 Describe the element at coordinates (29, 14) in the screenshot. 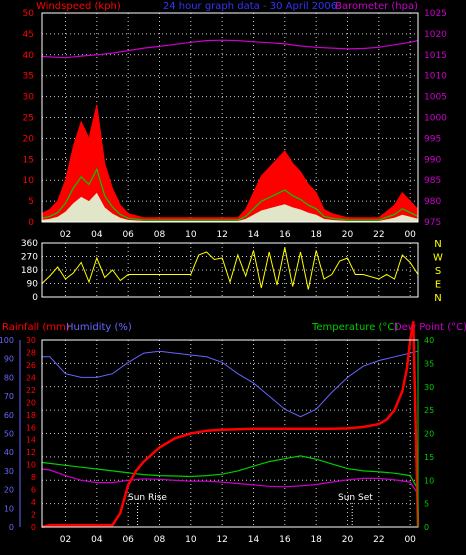

I see `windspeed-tick-label: 50` at that location.